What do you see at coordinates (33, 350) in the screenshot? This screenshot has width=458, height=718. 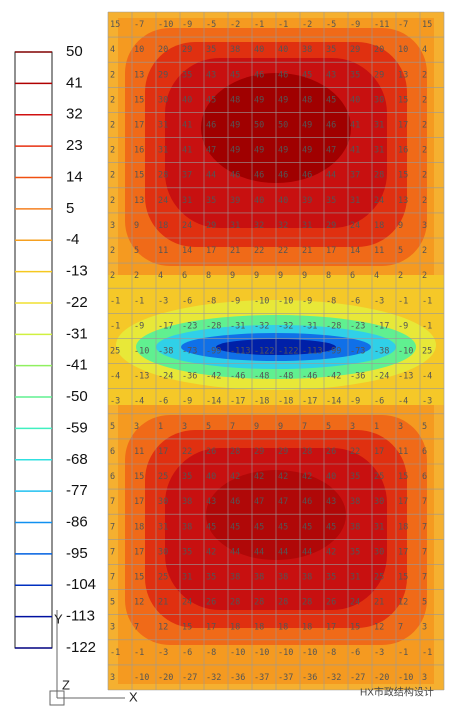 I see `legend-box` at bounding box center [33, 350].